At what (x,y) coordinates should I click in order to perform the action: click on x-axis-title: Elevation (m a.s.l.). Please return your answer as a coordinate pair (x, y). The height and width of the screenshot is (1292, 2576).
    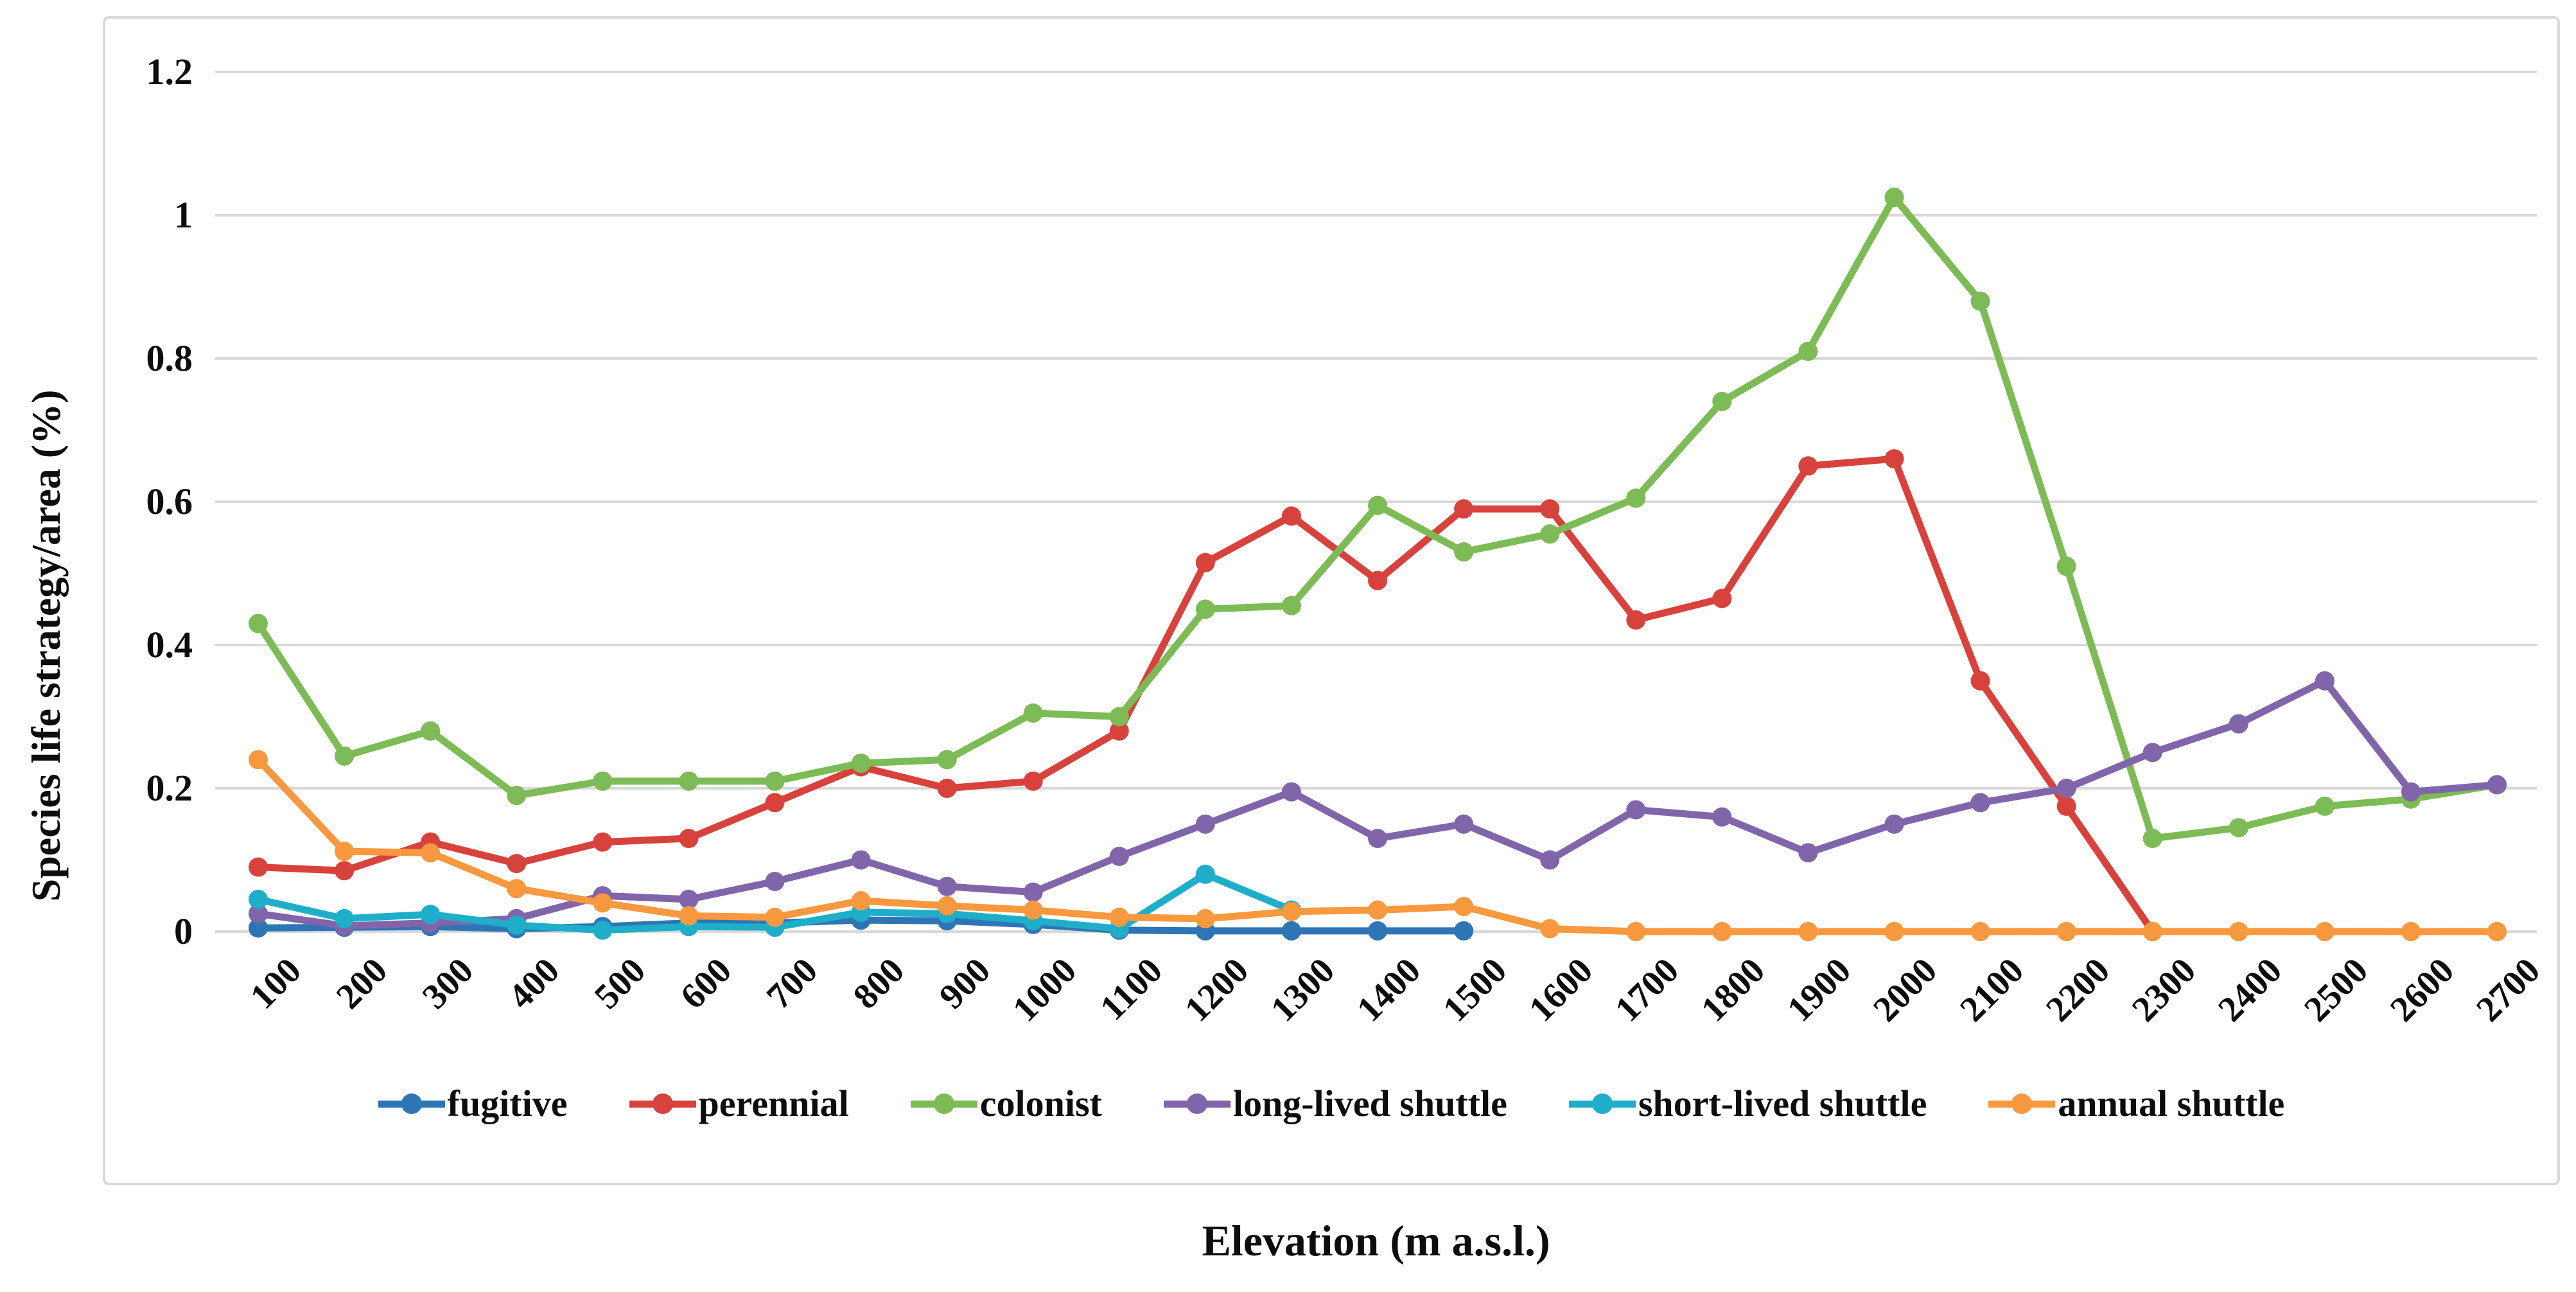
    Looking at the image, I should click on (1376, 1240).